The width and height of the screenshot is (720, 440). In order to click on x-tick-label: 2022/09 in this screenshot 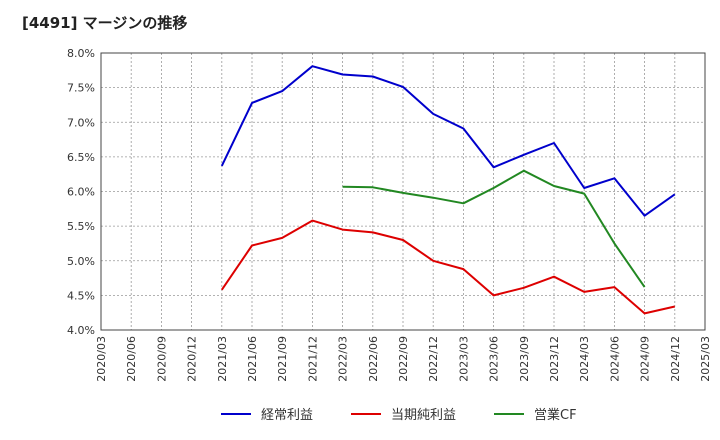, I will do `click(403, 359)`.